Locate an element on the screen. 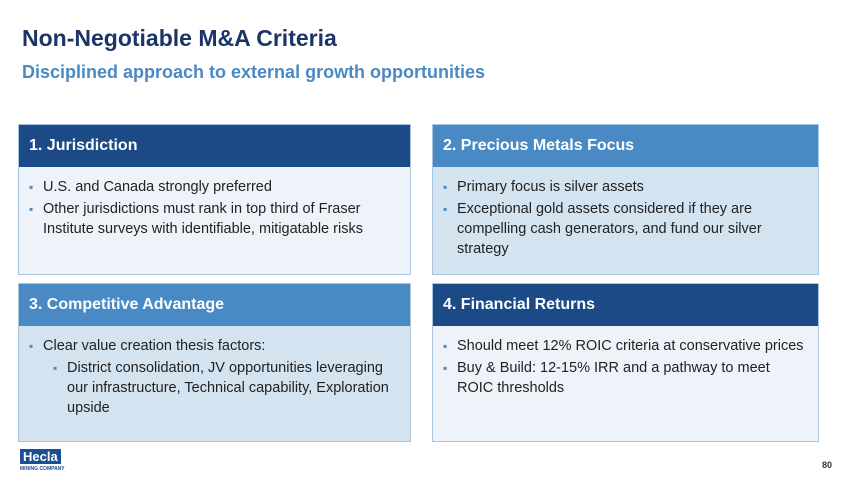 This screenshot has width=850, height=478. panel-title: 4. Financial Returns is located at coordinates (625, 305).